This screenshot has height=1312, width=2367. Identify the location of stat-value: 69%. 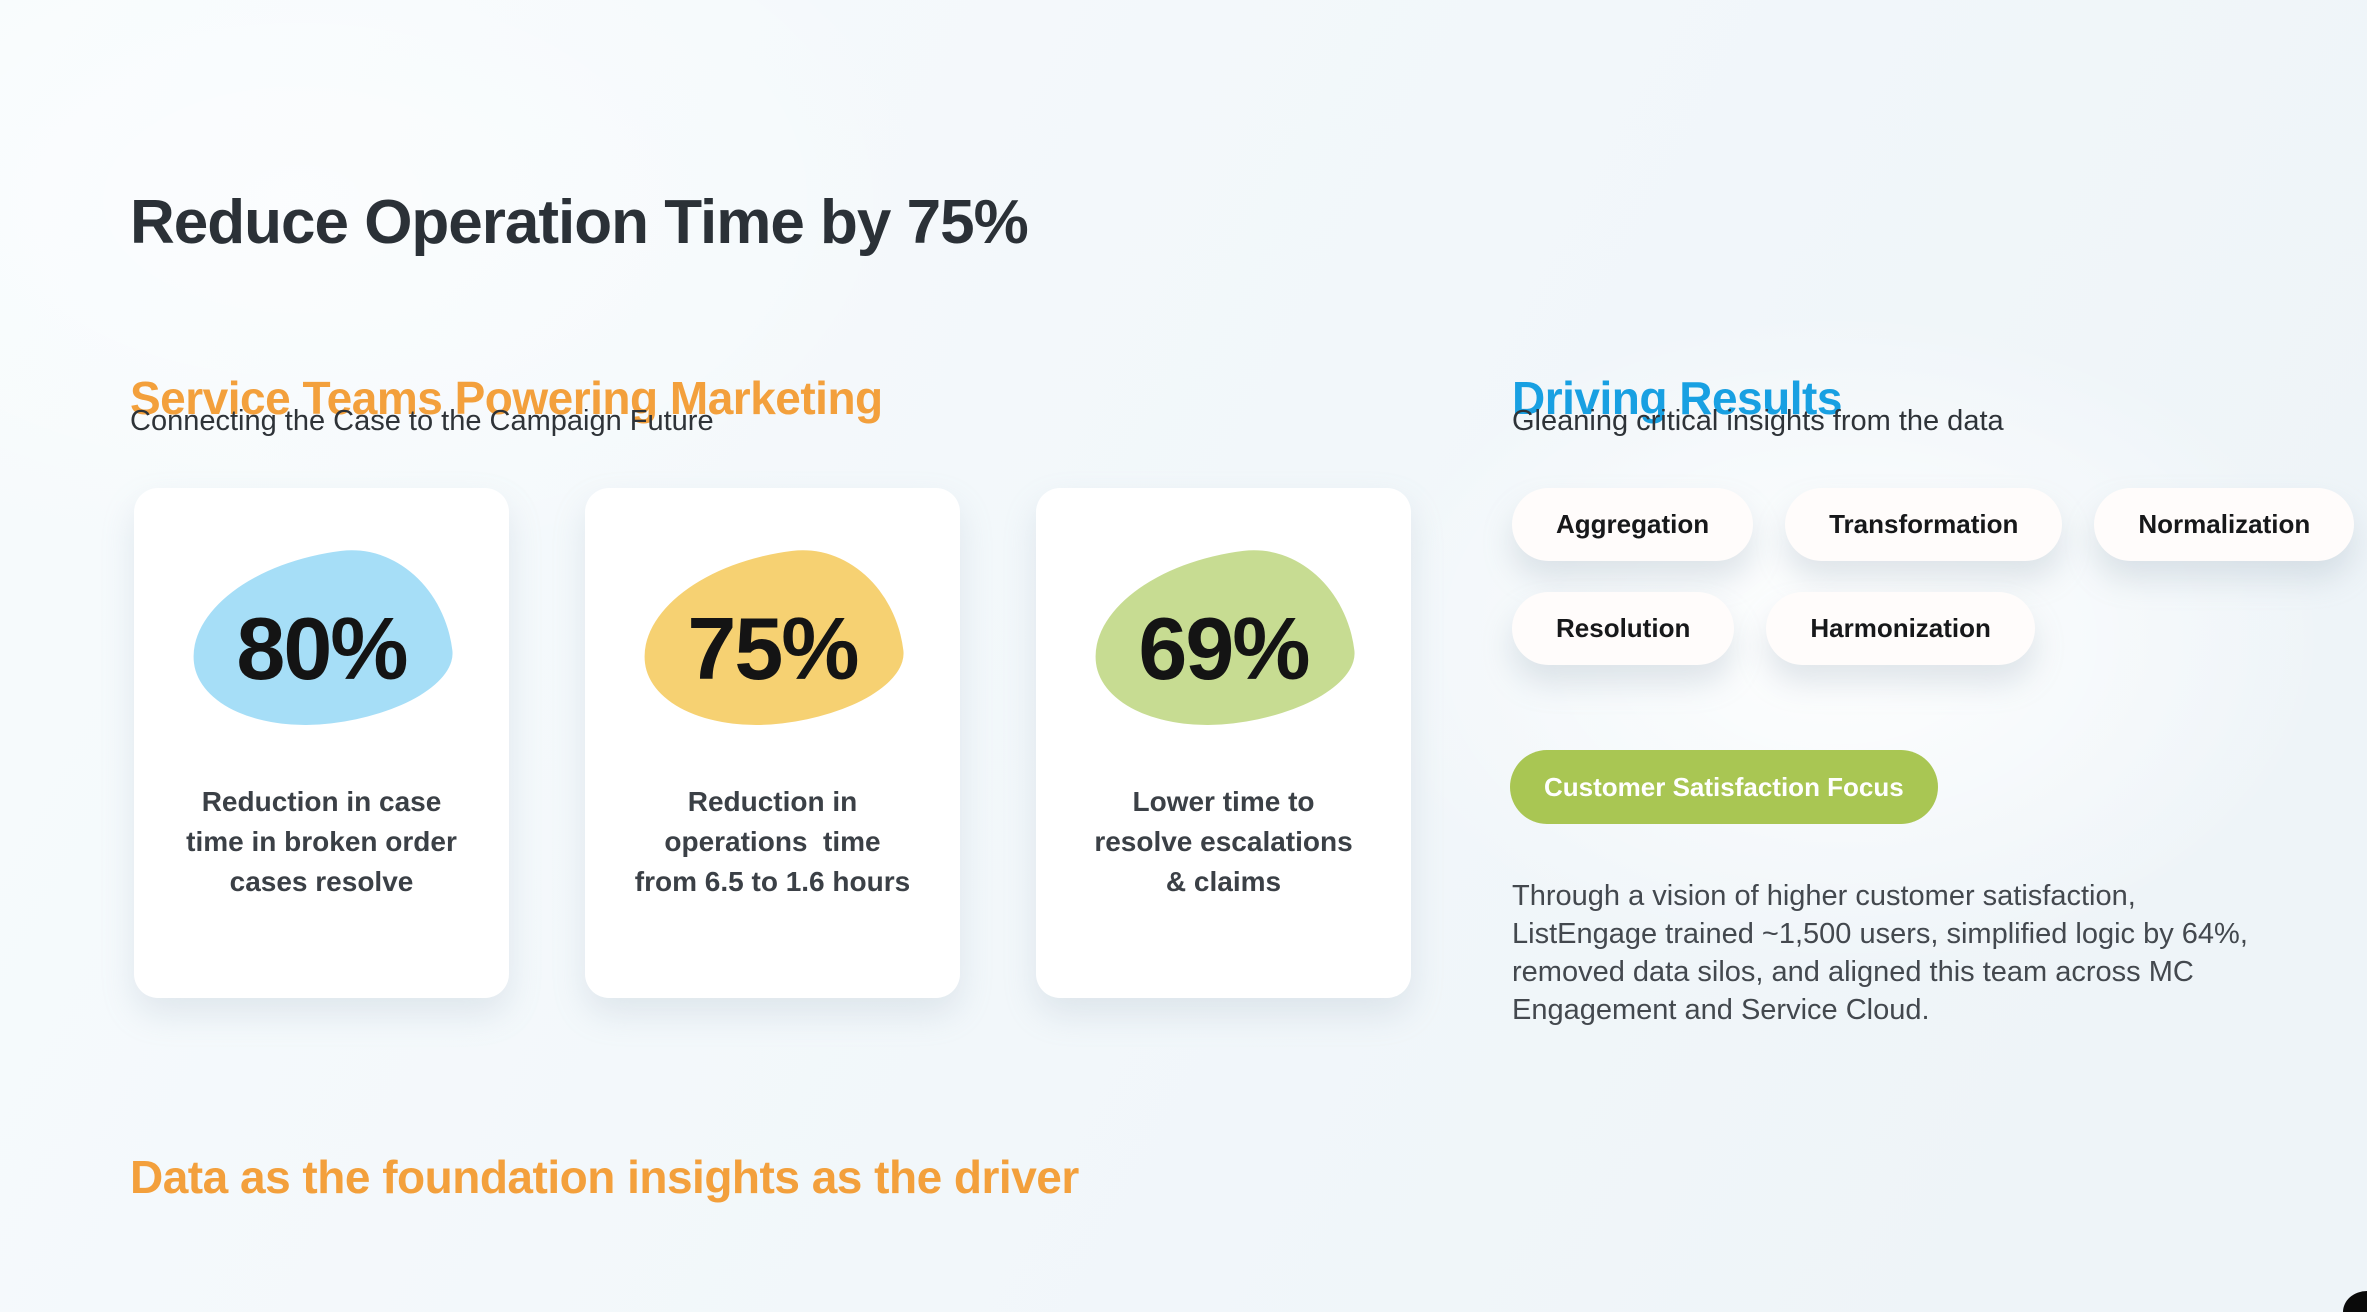
(1224, 648).